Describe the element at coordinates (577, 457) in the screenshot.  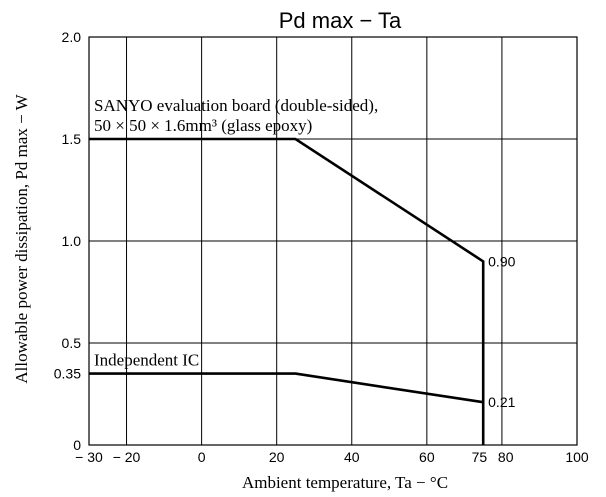
I see `x-tick-label-8: 100` at that location.